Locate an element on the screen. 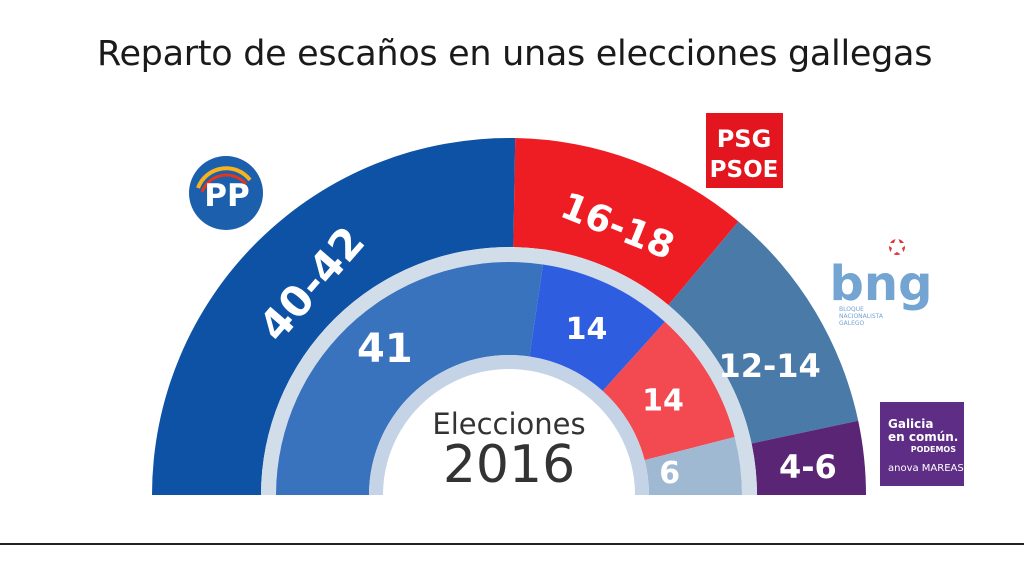 This screenshot has width=1024, height=576. psoe-logo-line2: PSOE is located at coordinates (744, 170).